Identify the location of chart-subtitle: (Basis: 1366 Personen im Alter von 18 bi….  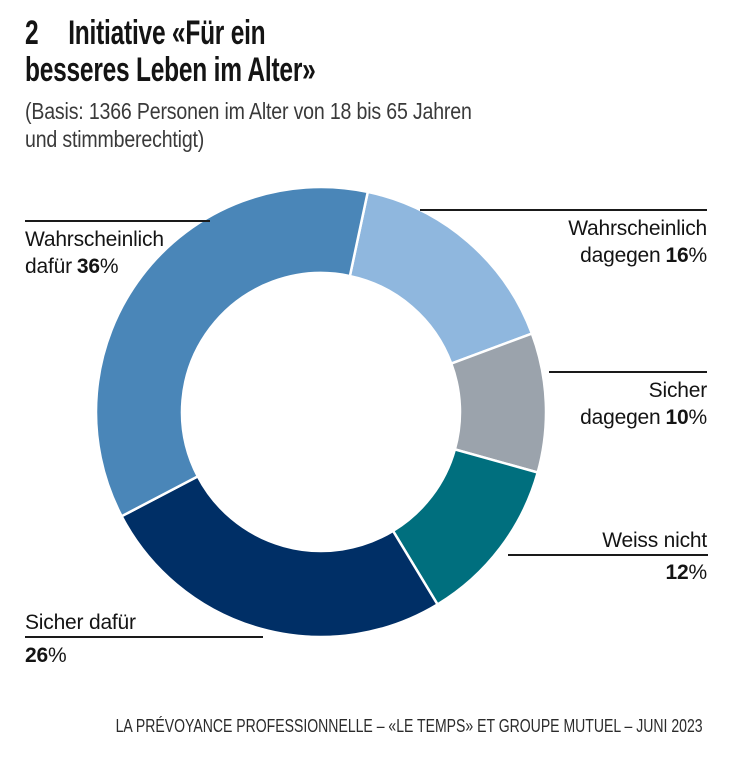
(248, 125).